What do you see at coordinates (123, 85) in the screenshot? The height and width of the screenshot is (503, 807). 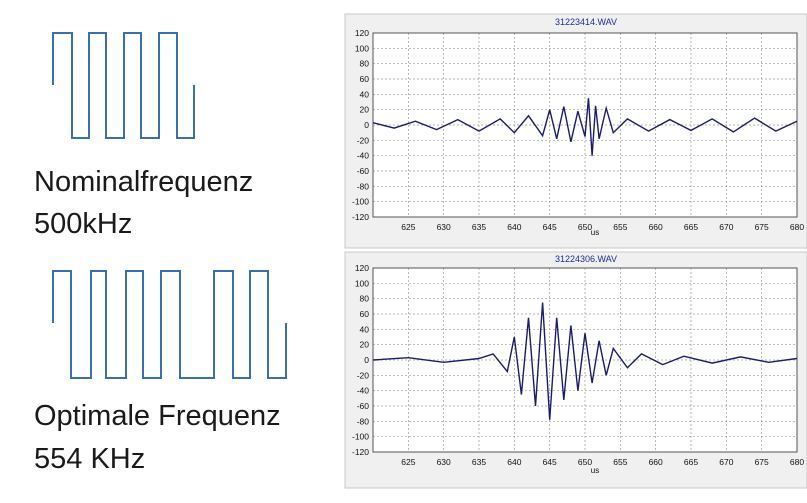 I see `nominal-pulse-train` at bounding box center [123, 85].